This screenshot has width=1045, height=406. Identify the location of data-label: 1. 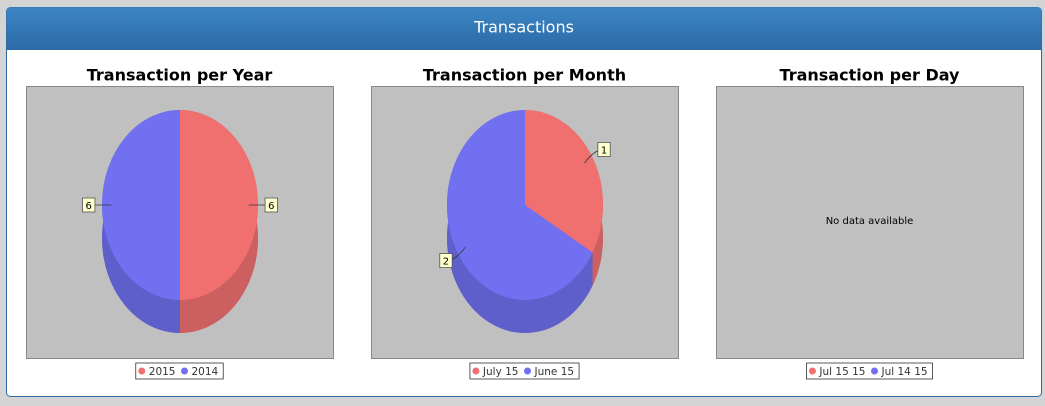
(604, 150).